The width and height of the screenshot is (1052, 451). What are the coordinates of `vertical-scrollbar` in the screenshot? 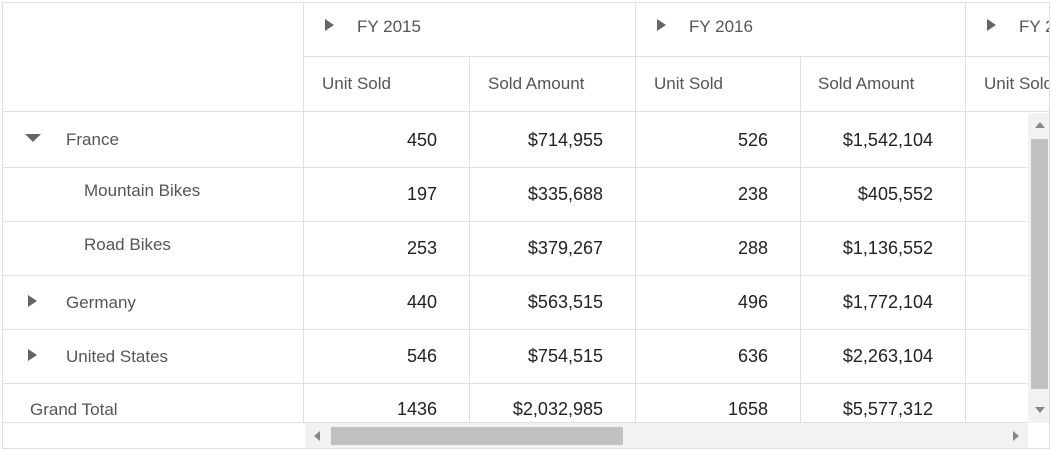 It's located at (1038, 268).